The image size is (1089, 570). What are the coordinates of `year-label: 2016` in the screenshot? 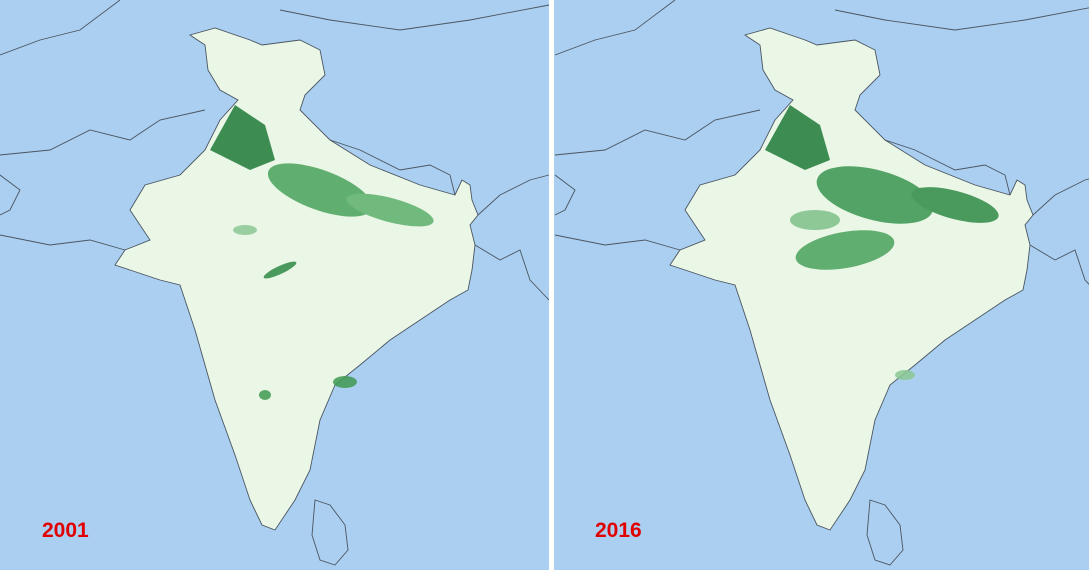 It's located at (618, 530).